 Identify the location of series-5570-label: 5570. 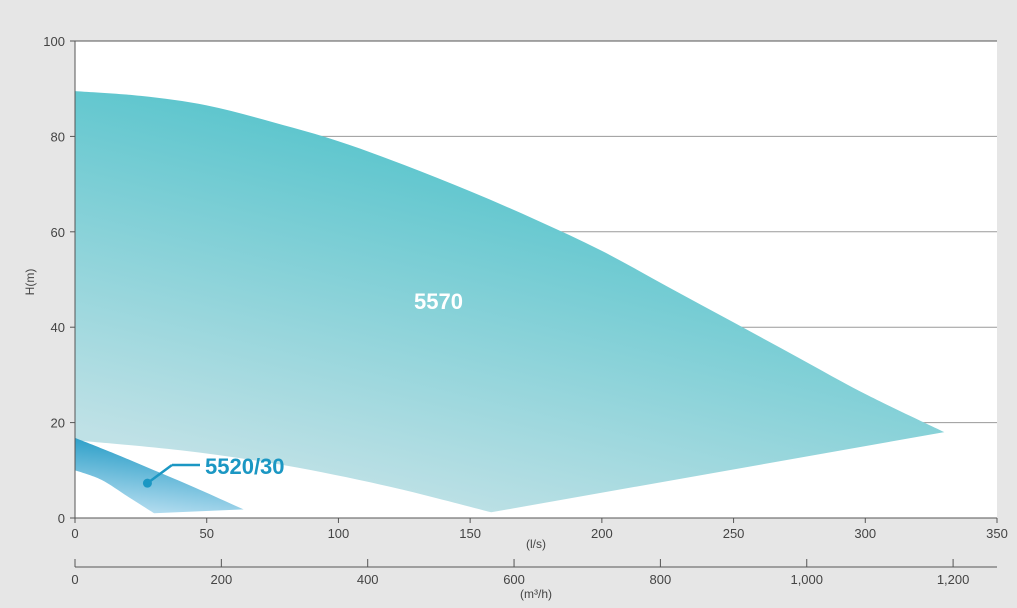
(438, 301).